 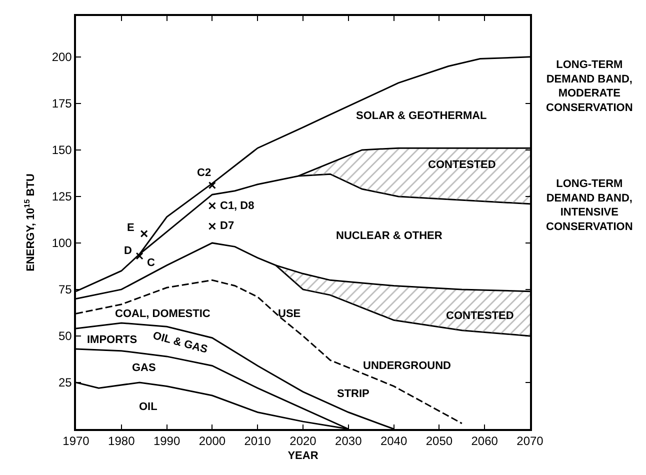 I want to click on y-tick-label: 150, so click(x=62, y=150).